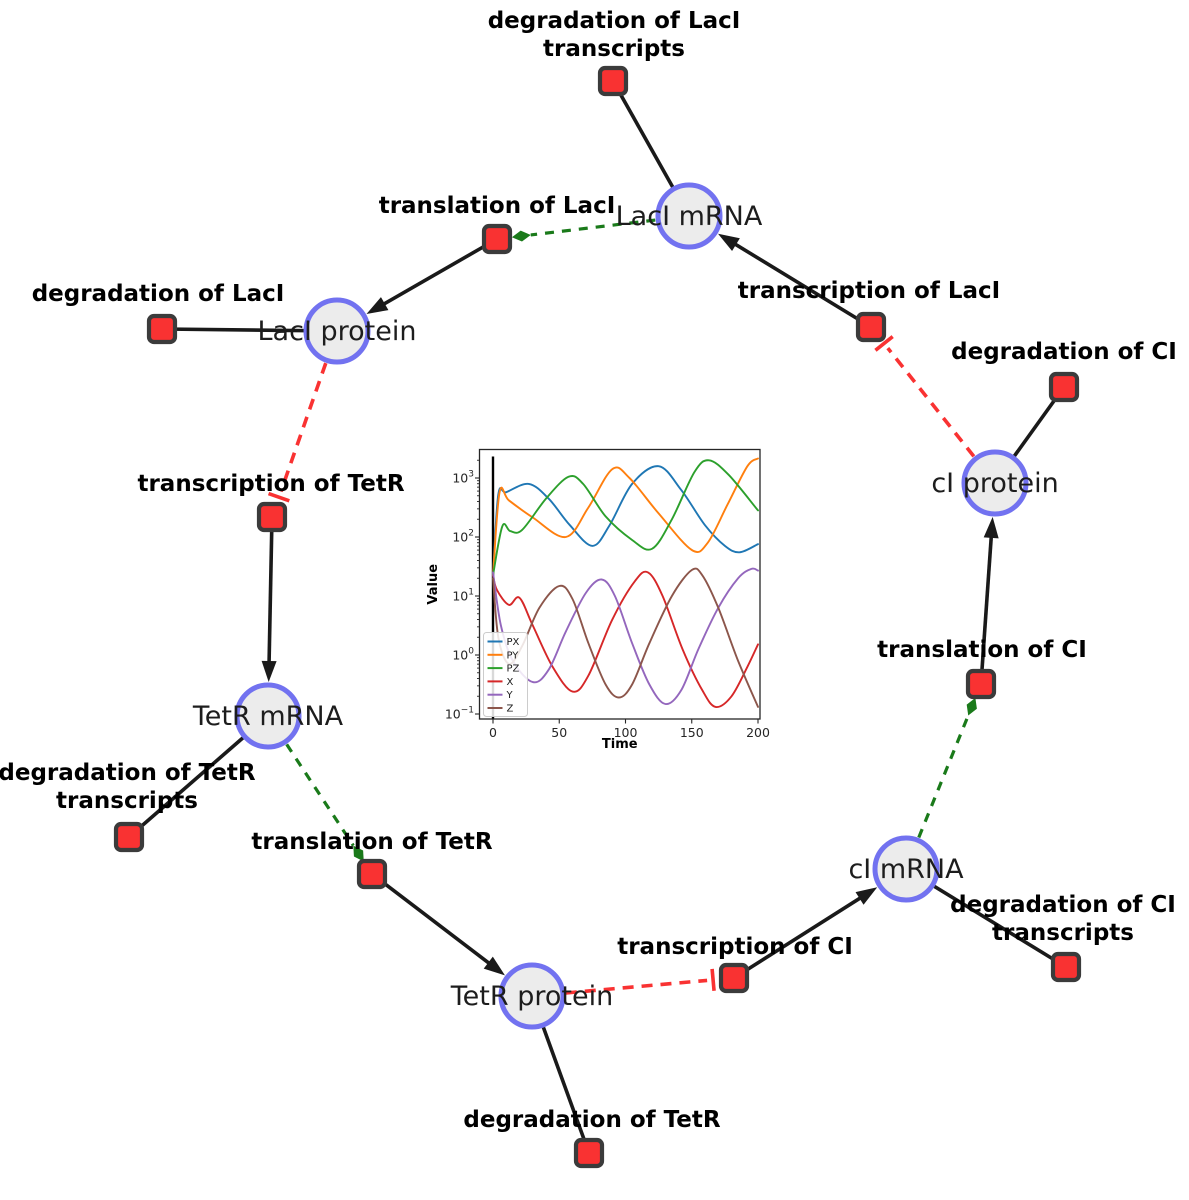 This screenshot has width=1189, height=1200. What do you see at coordinates (613, 81) in the screenshot?
I see `reaction-node-deg-laci-transcripts` at bounding box center [613, 81].